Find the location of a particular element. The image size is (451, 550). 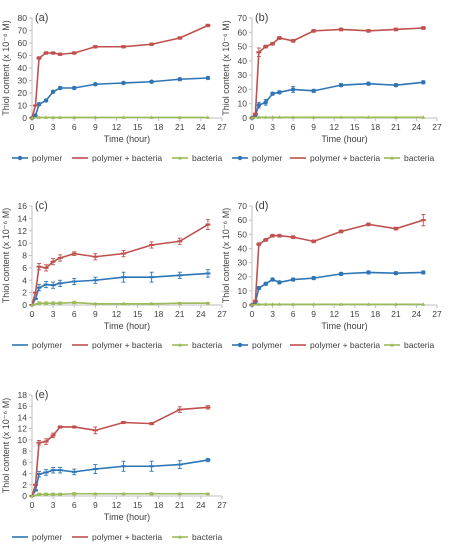

y-tick-label: 50 is located at coordinates (243, 47).